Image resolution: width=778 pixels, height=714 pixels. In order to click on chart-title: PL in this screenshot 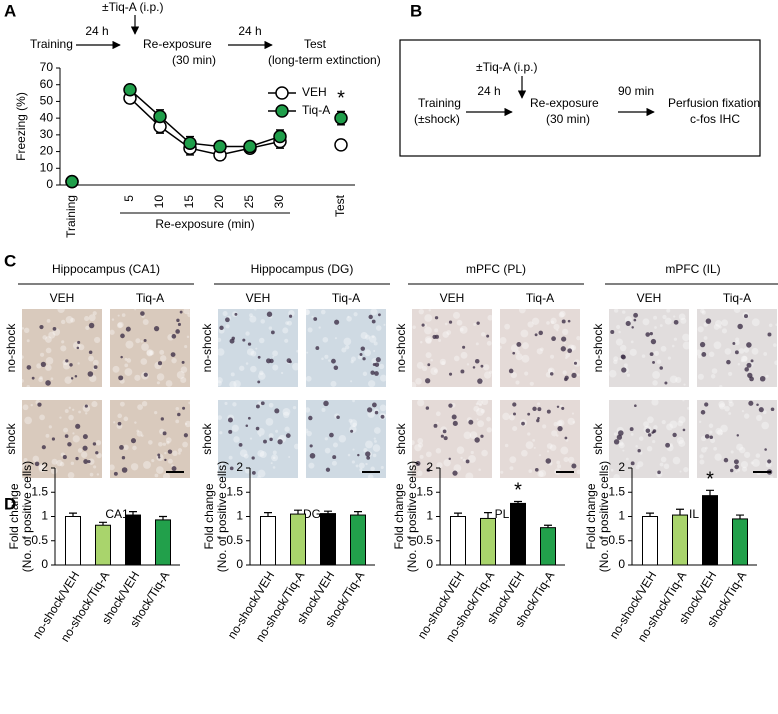, I will do `click(502, 514)`.